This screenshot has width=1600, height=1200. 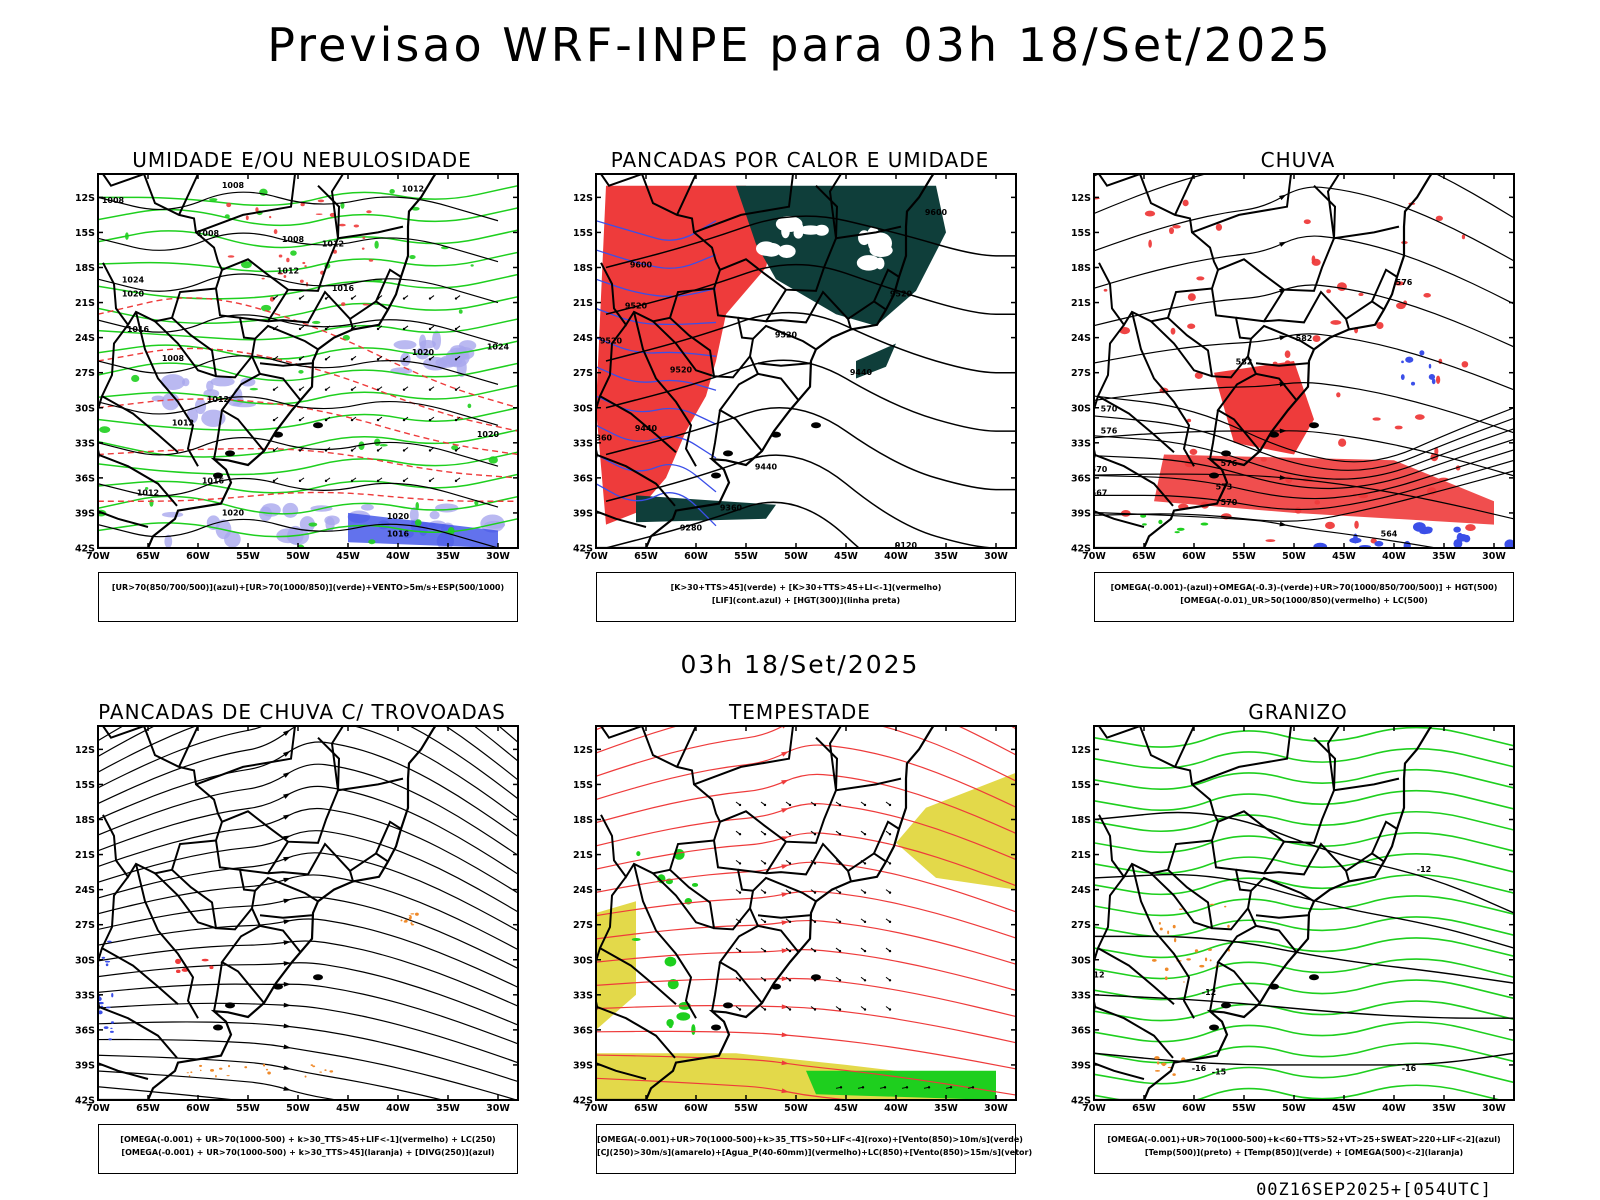 I want to click on lon-tick-label: 35W, so click(x=946, y=1108).